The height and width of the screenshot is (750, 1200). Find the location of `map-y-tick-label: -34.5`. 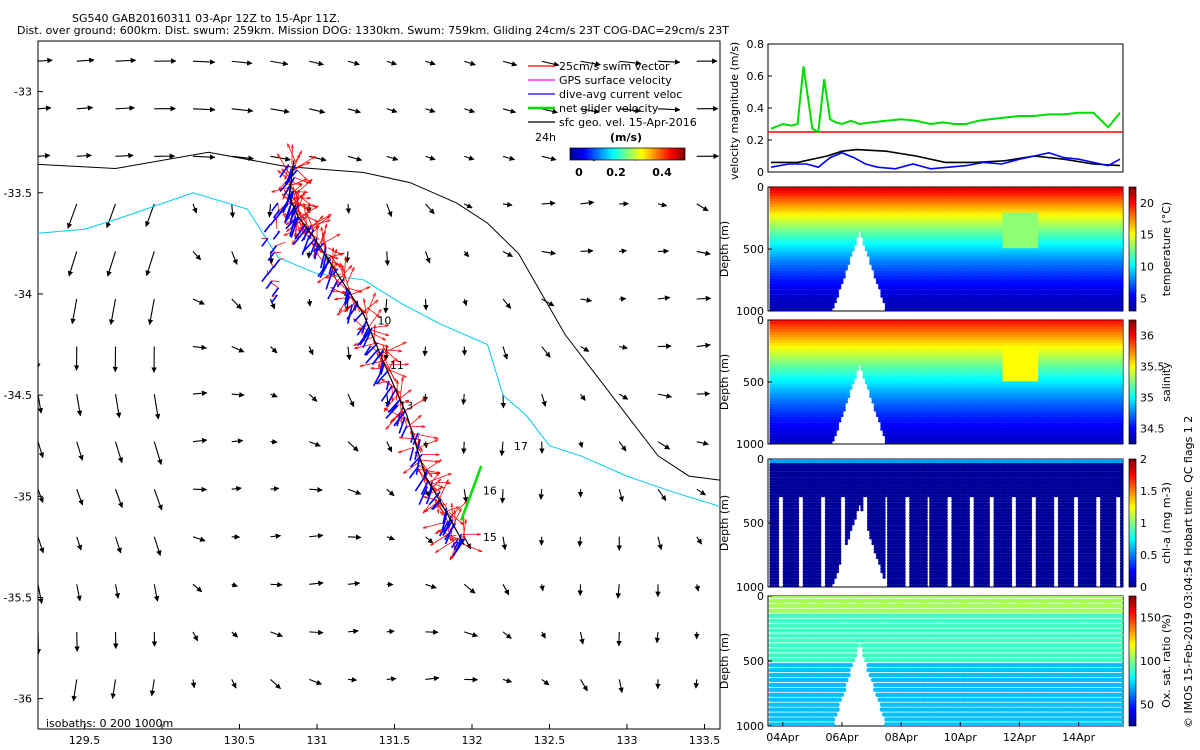

map-y-tick-label: -34.5 is located at coordinates (18, 395).